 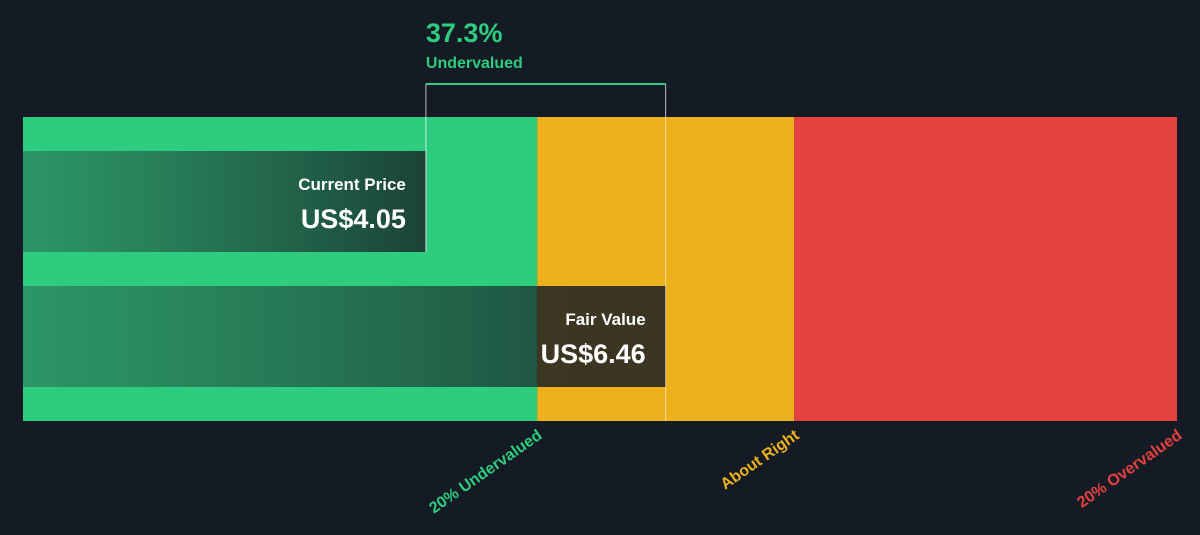 I want to click on current-price-label: Current Price, so click(x=352, y=184).